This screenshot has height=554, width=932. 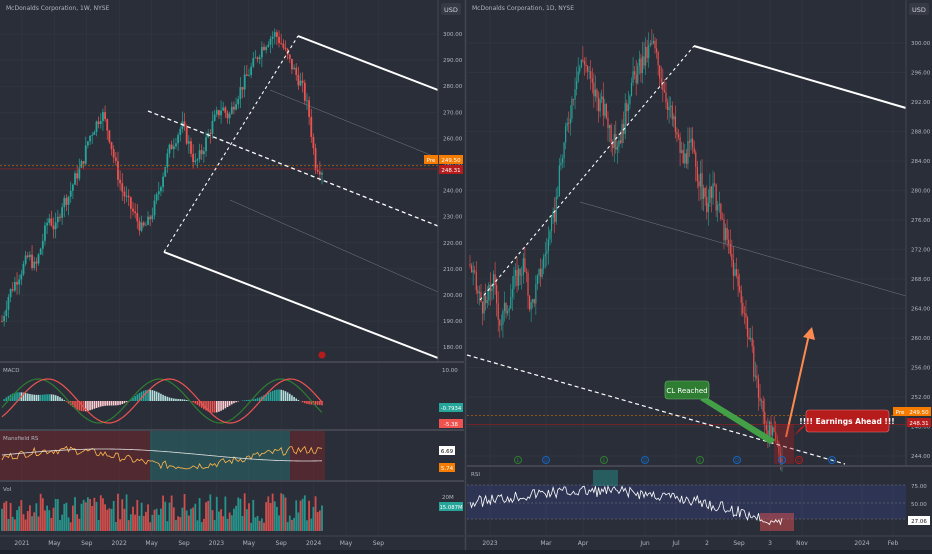 I want to click on right-price-tick: 256.00, so click(x=921, y=369).